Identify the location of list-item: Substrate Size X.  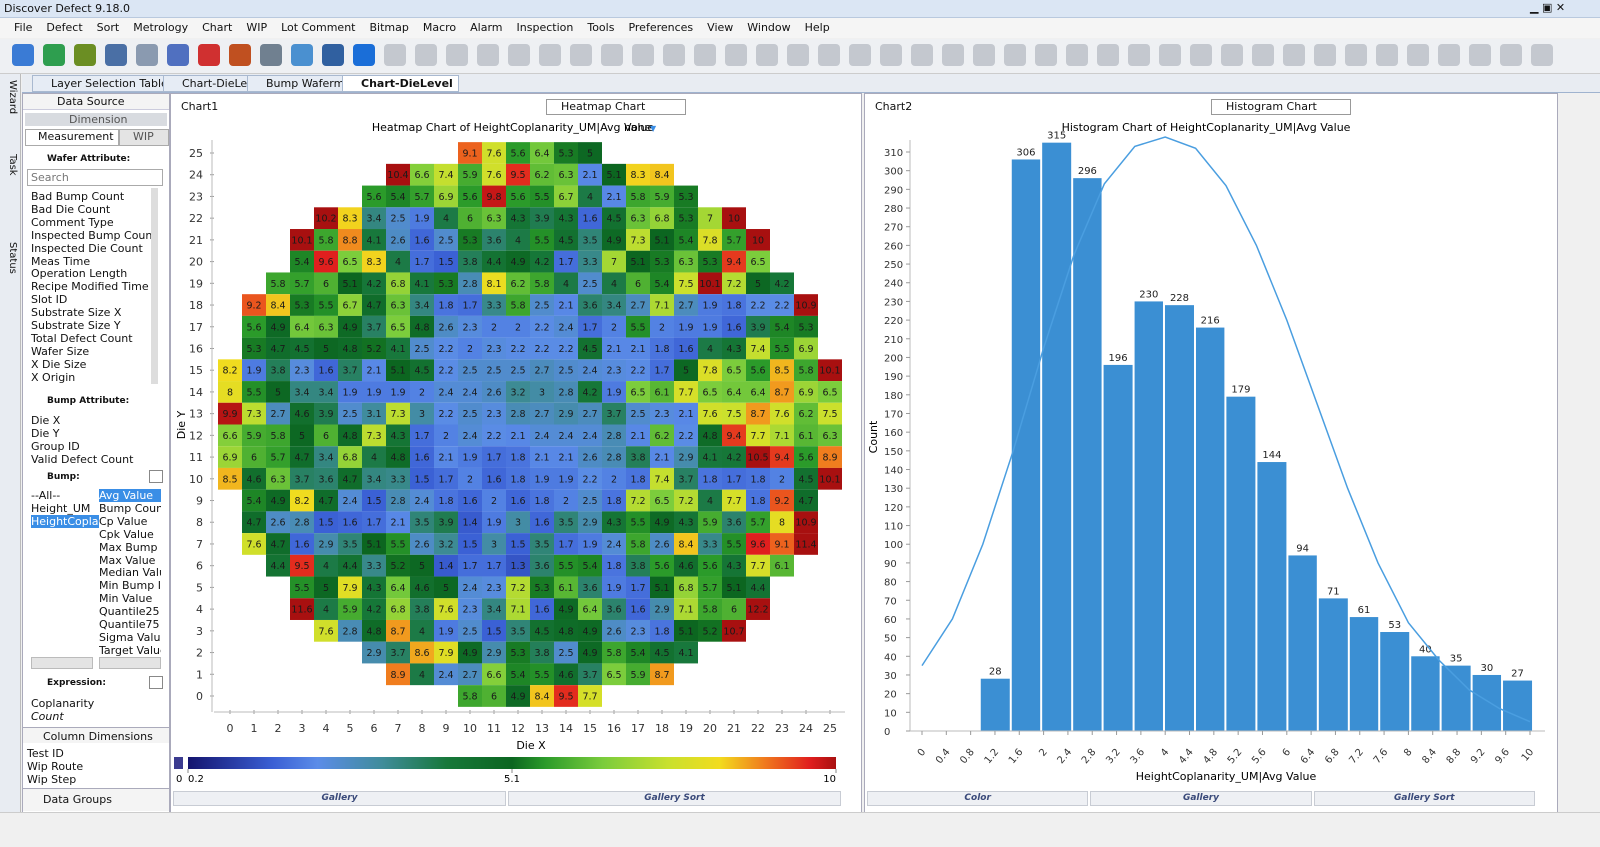
(76, 313).